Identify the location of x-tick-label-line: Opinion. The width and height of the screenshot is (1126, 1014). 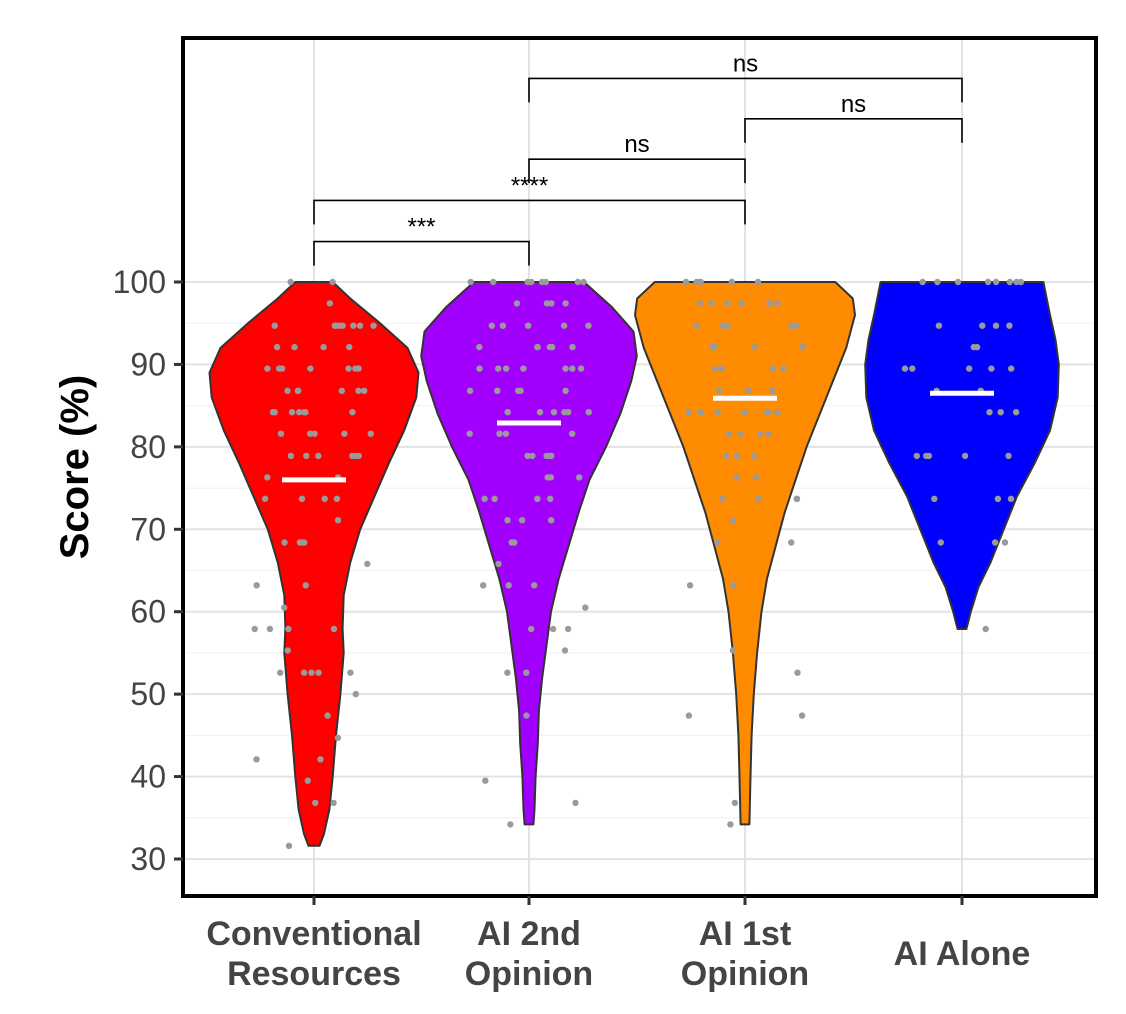
(745, 974).